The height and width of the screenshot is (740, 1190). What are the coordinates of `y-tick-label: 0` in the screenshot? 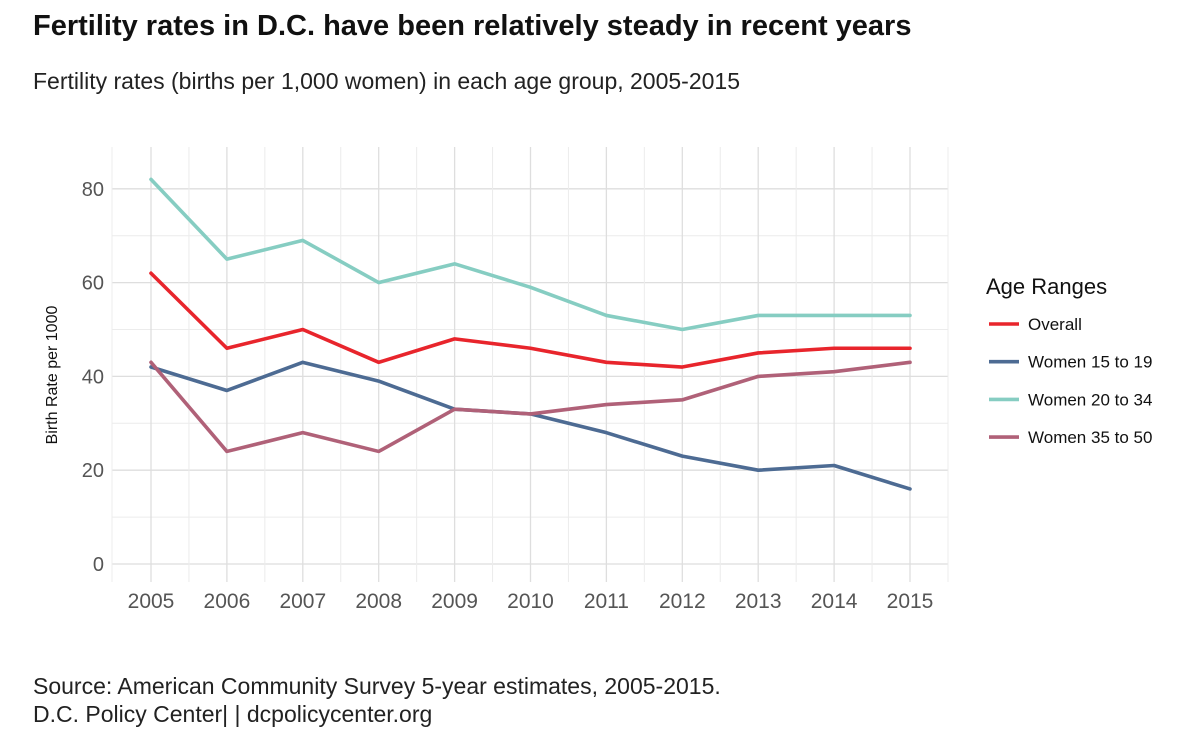 It's located at (98, 565).